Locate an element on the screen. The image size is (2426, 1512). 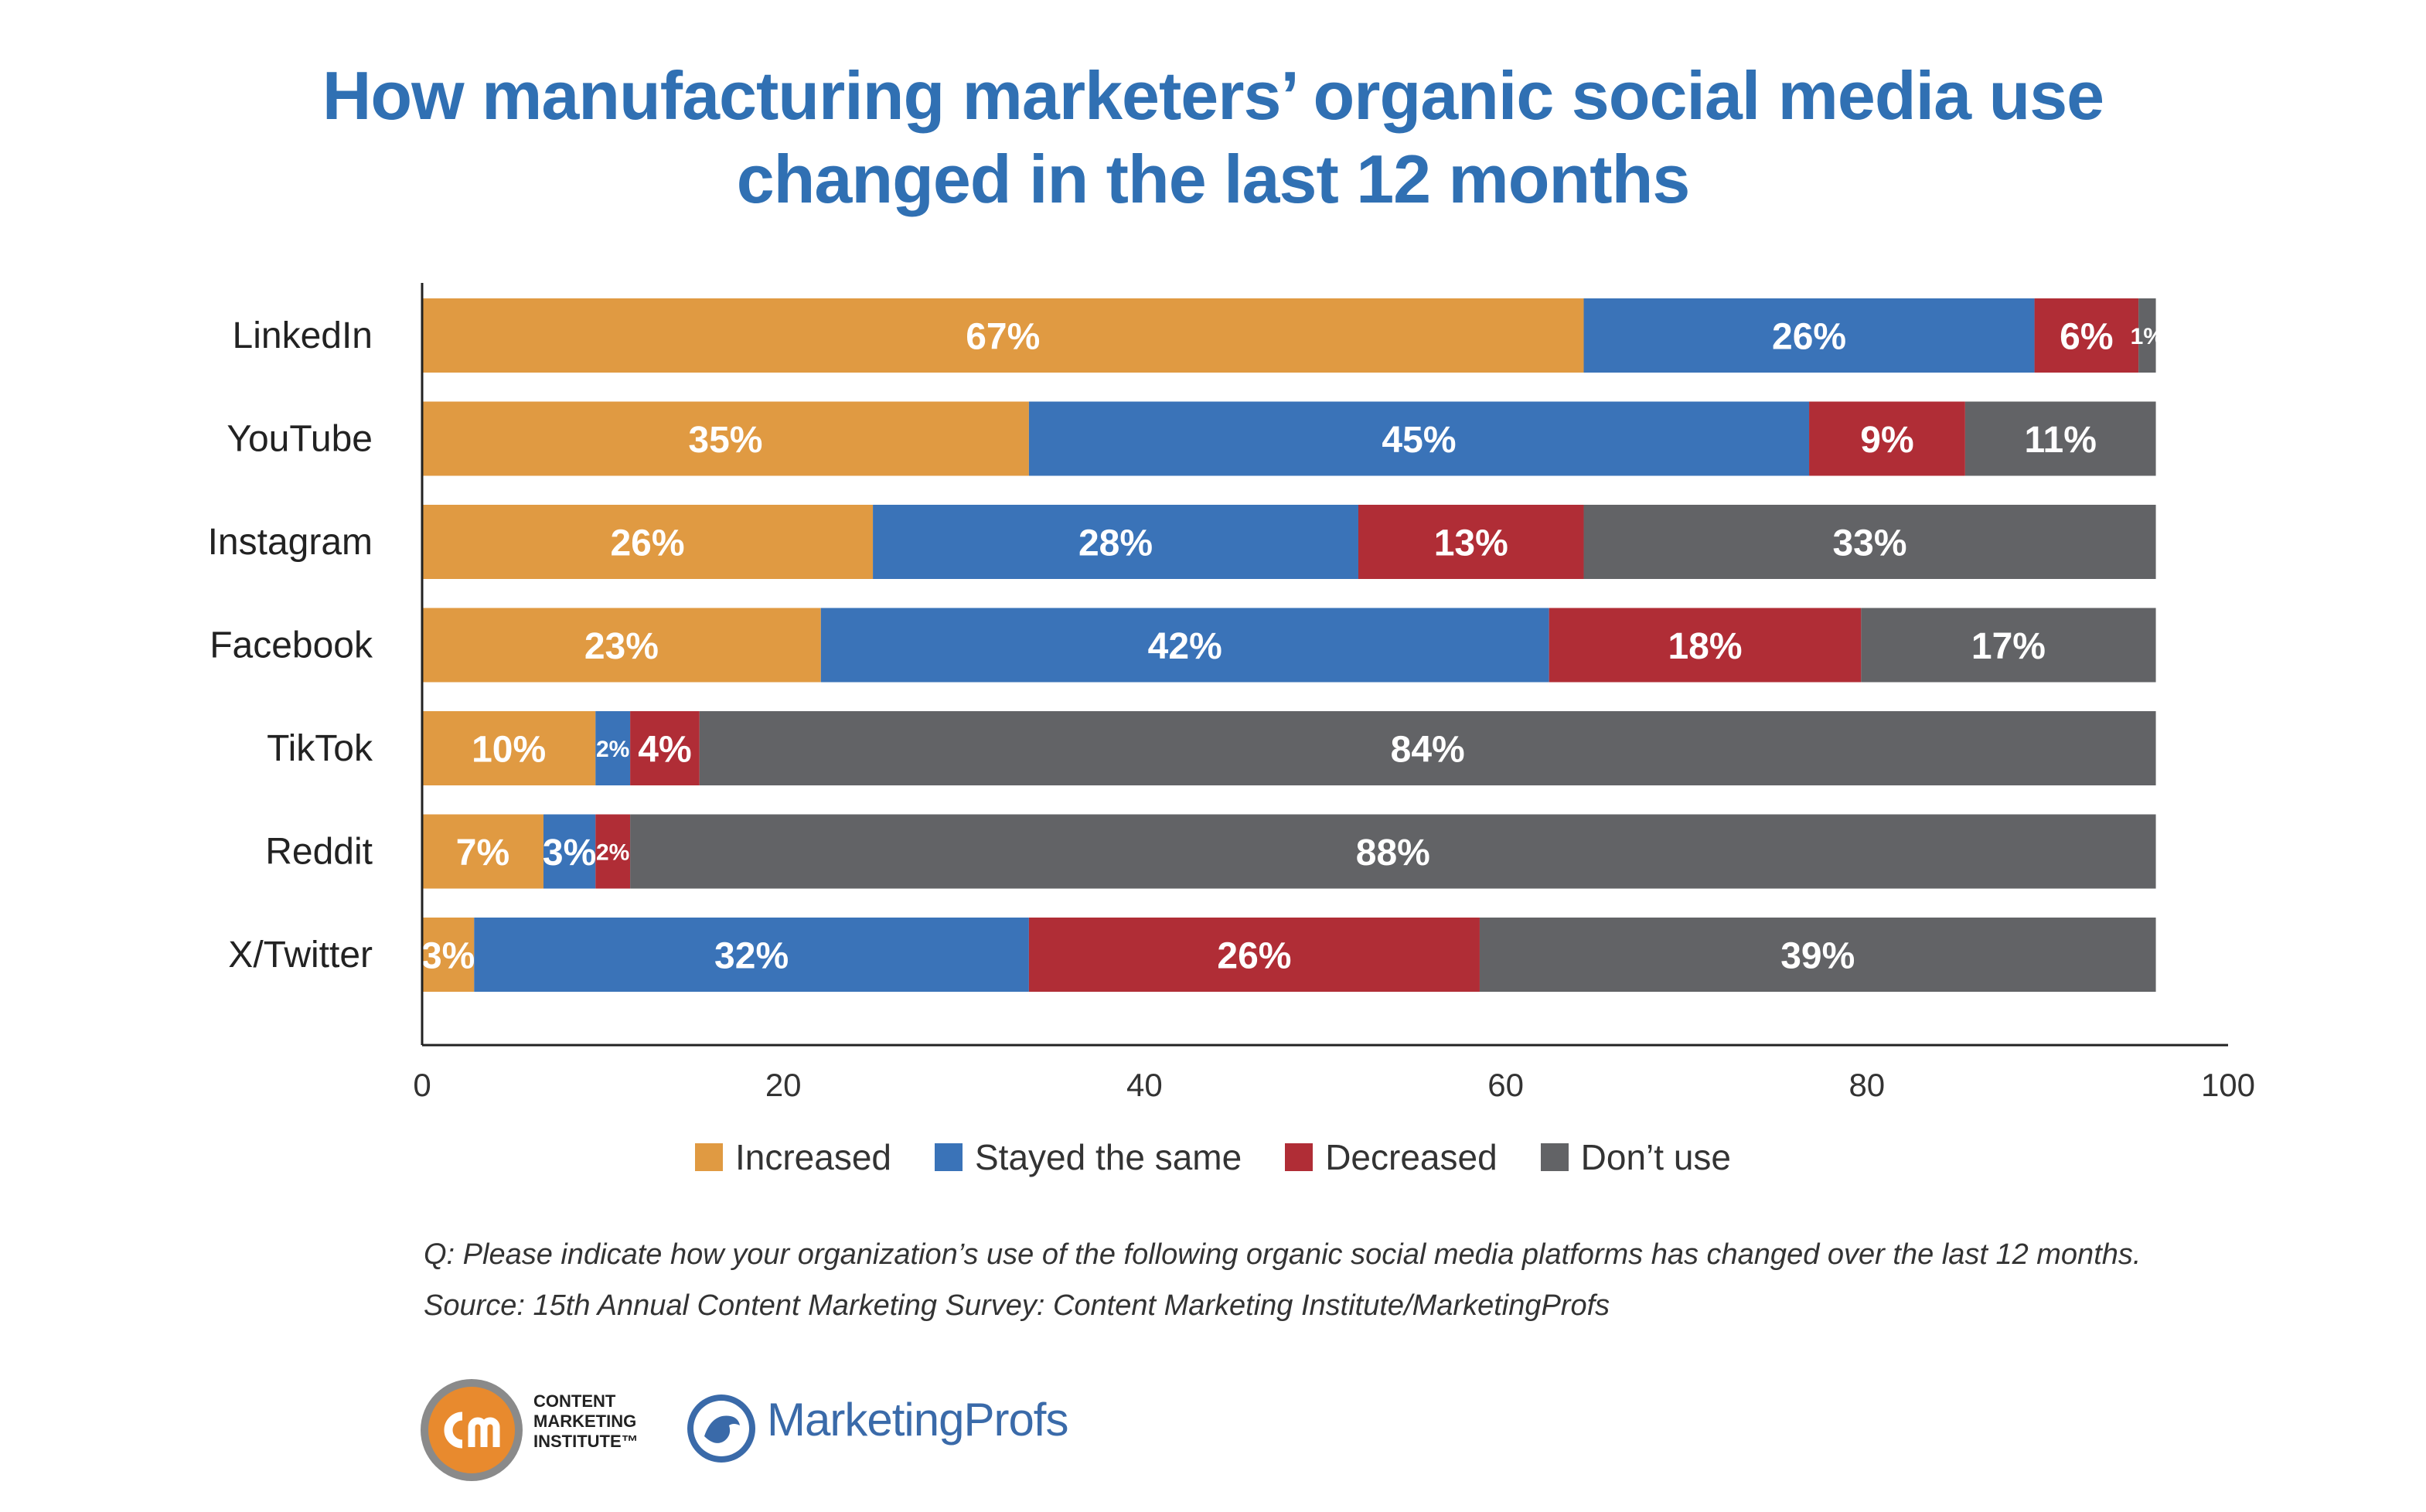
legend-item: Increased is located at coordinates (793, 1157).